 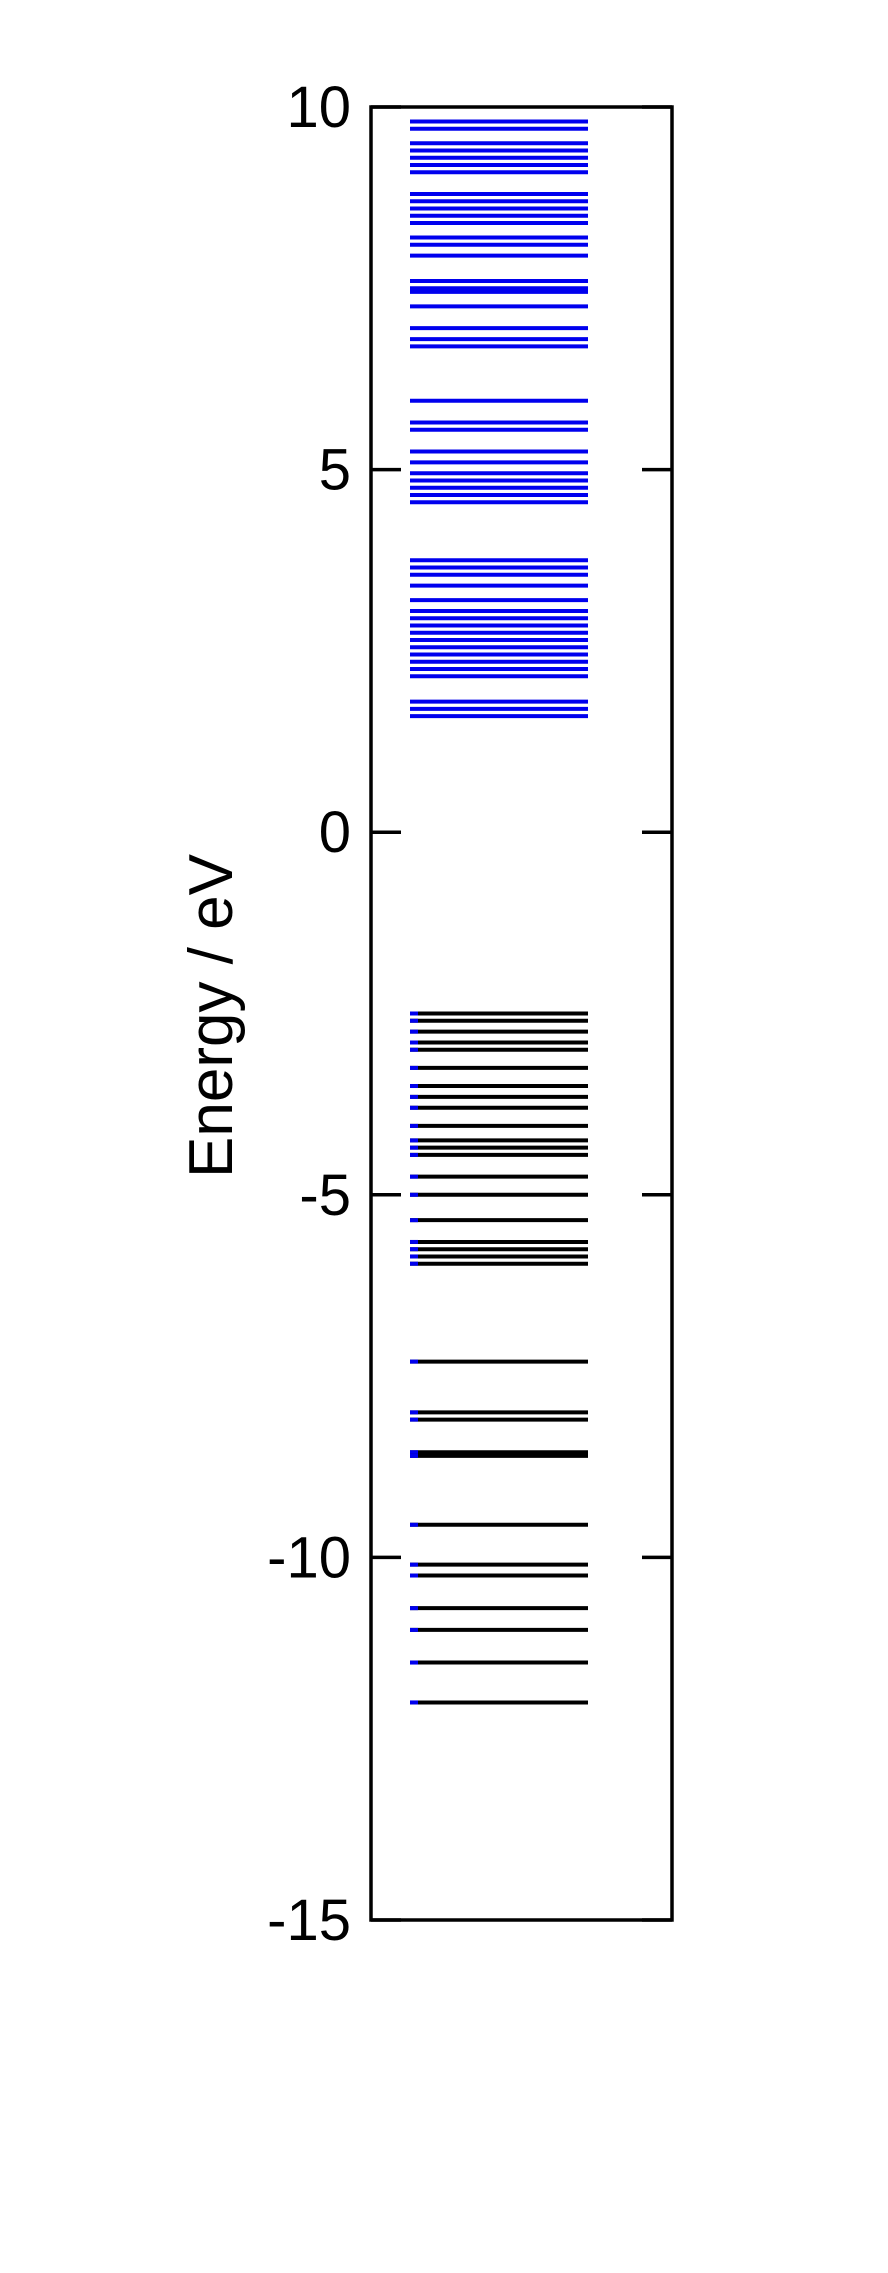 What do you see at coordinates (335, 470) in the screenshot?
I see `y-tick-label: 5` at bounding box center [335, 470].